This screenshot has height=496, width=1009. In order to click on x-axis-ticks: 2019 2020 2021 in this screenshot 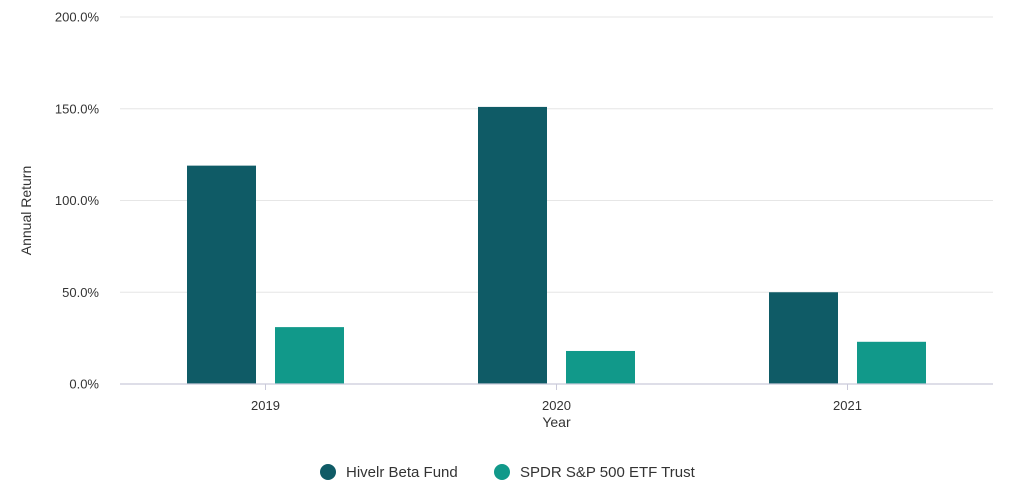, I will do `click(556, 398)`.